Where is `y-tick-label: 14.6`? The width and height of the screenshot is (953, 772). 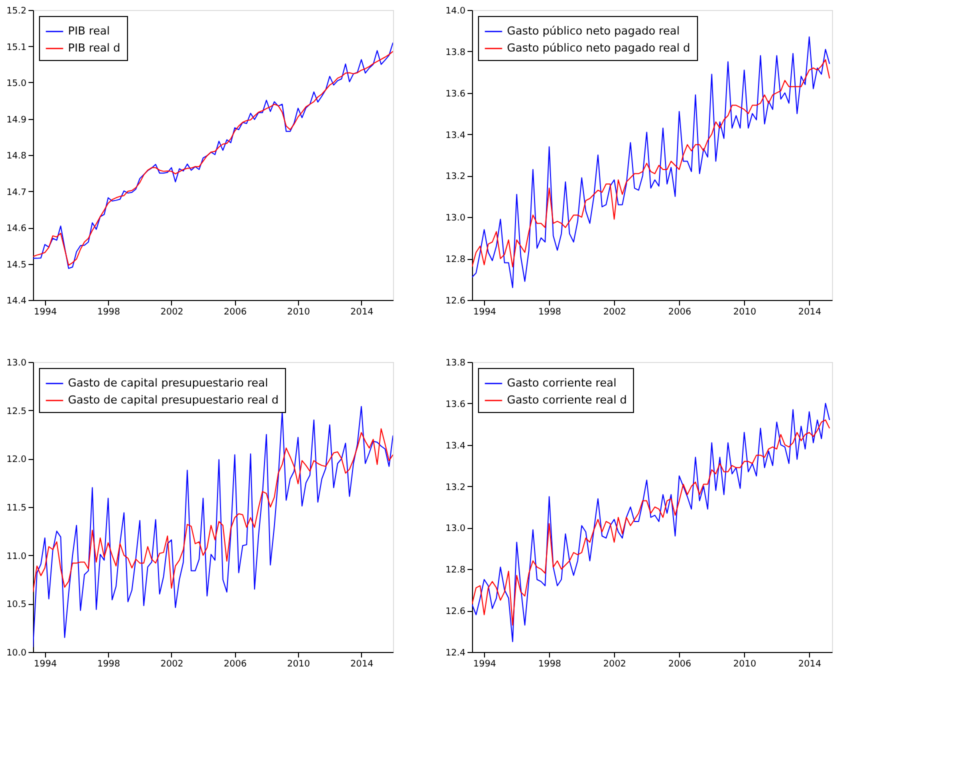
y-tick-label: 14.6 is located at coordinates (16, 229).